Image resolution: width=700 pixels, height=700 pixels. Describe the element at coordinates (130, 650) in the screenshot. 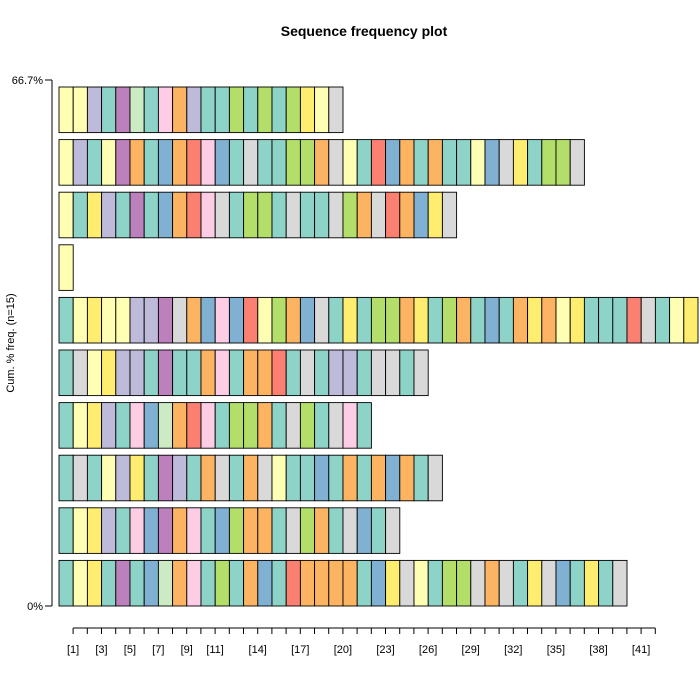

I see `x-tick-label: [5]` at that location.